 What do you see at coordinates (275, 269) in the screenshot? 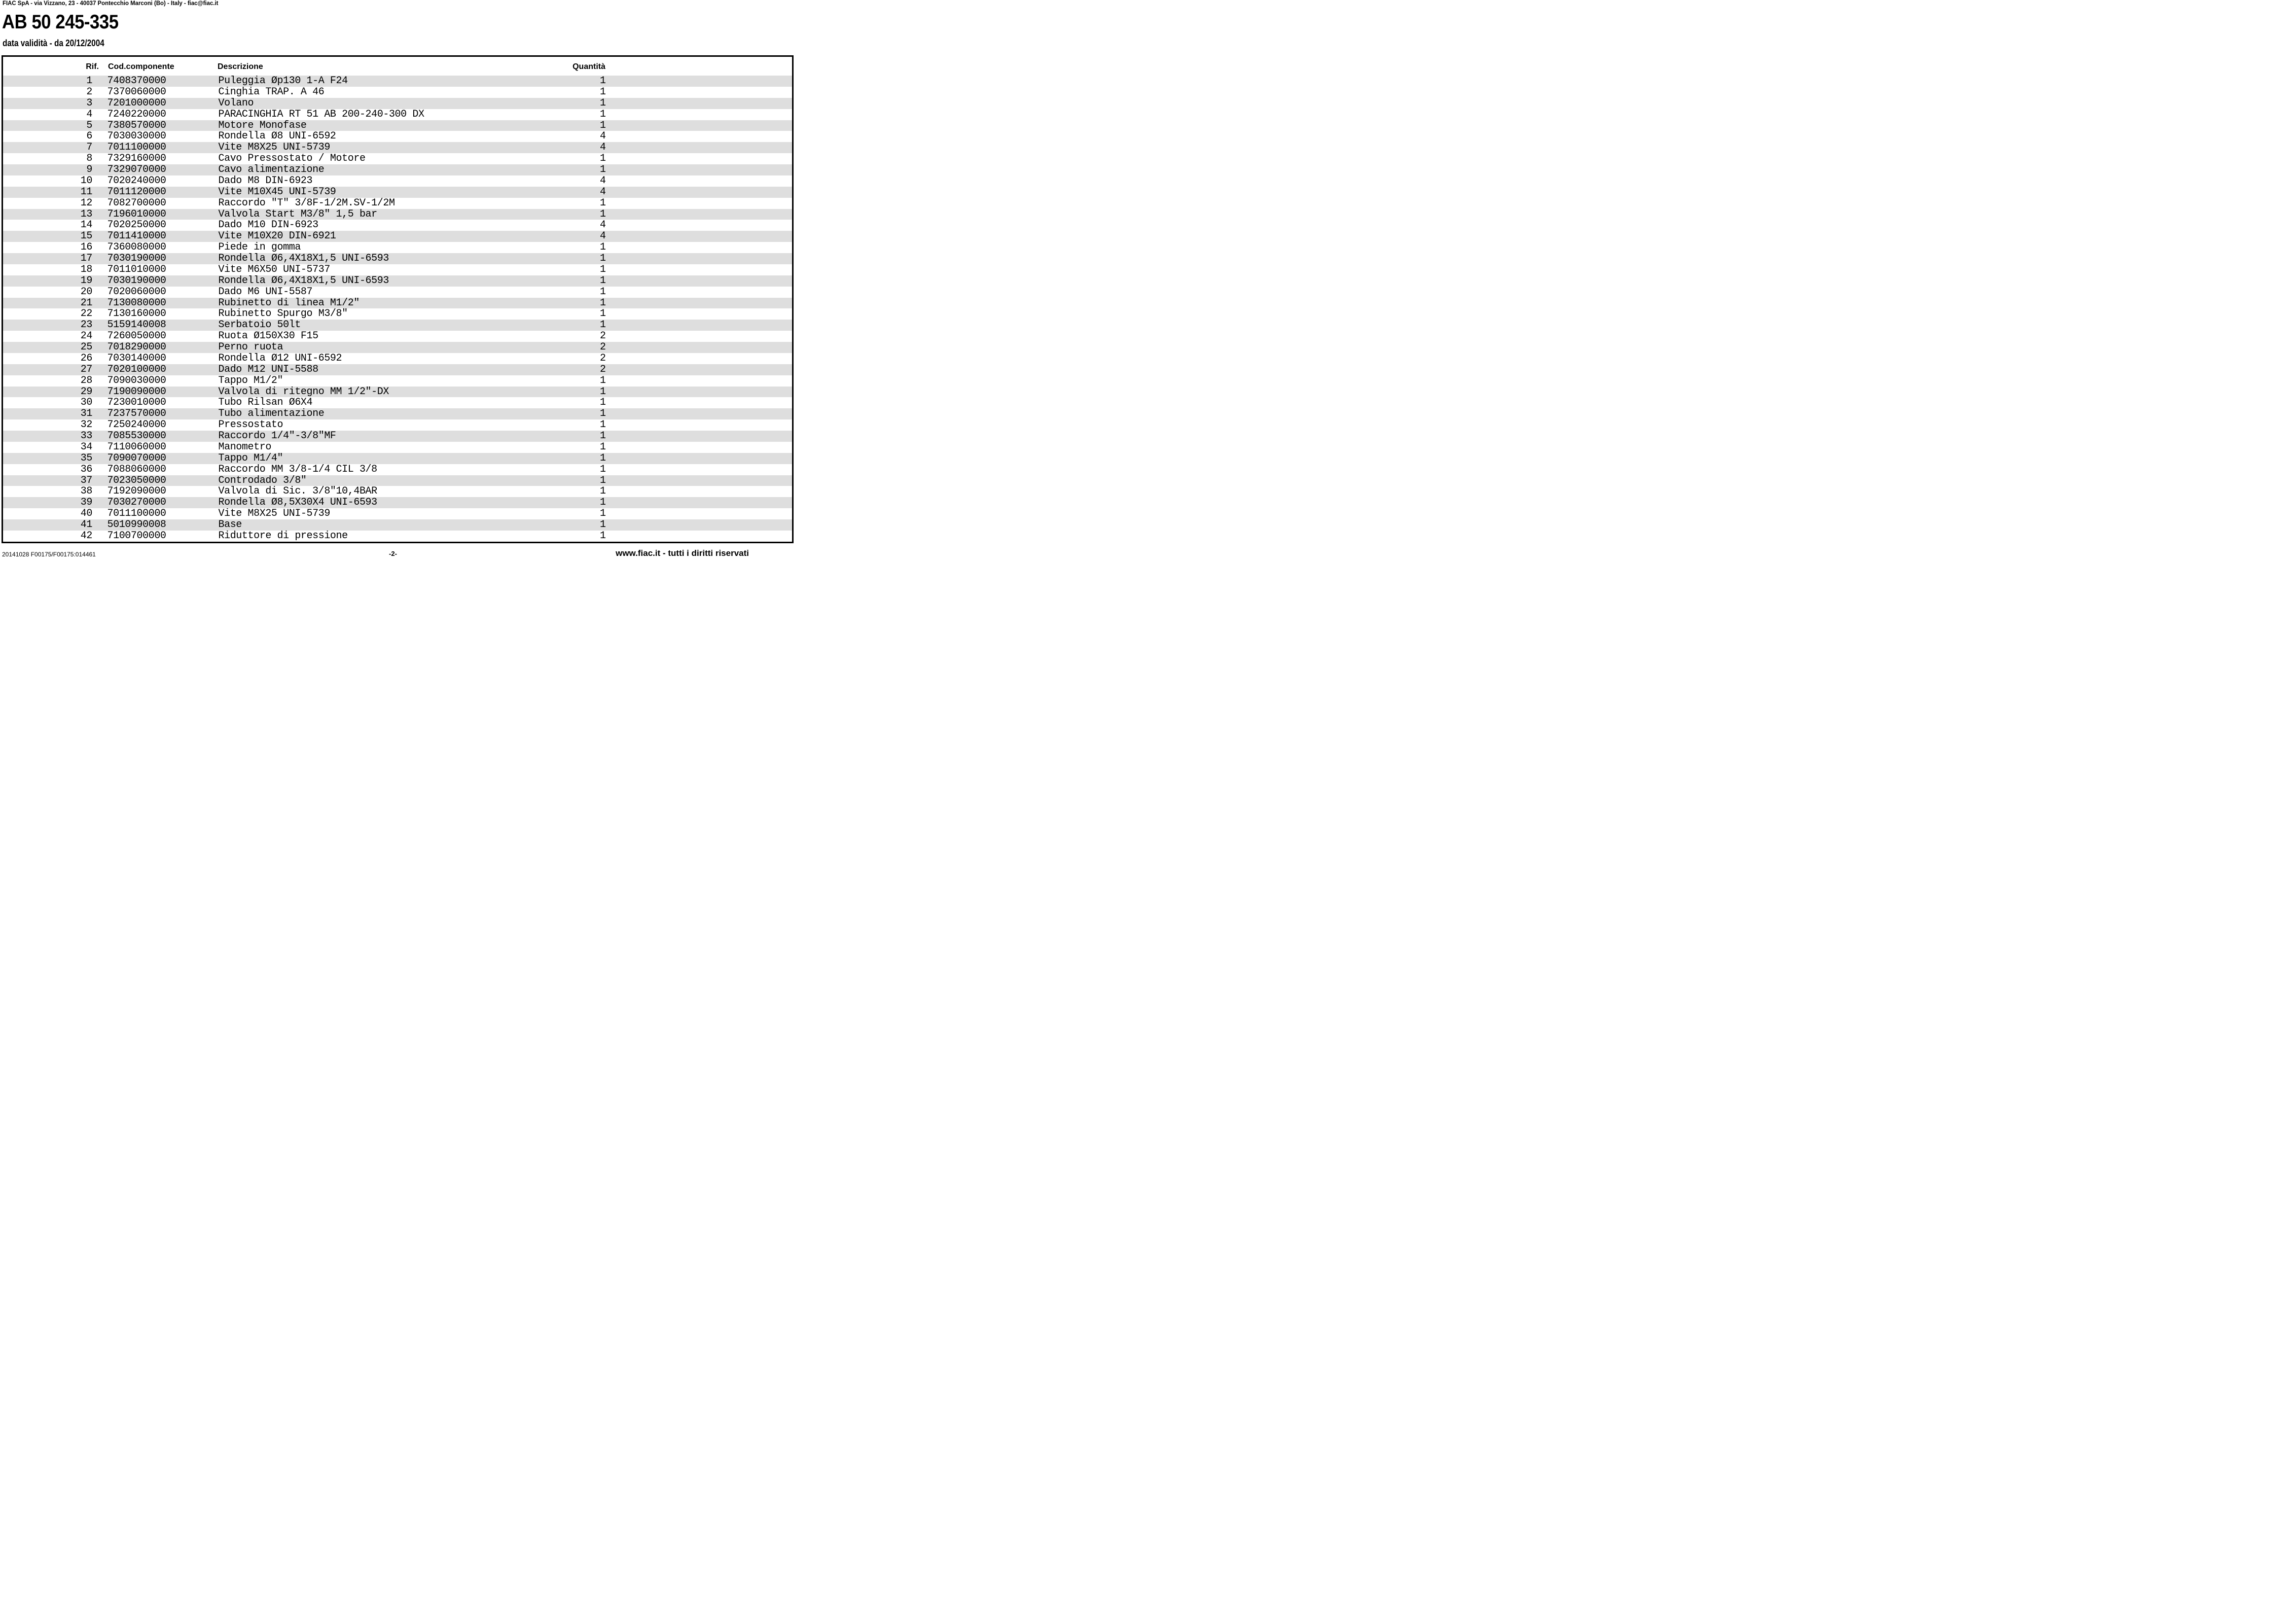
I see `row-desc-cell: Vite M6X50 UNI-5737` at bounding box center [275, 269].